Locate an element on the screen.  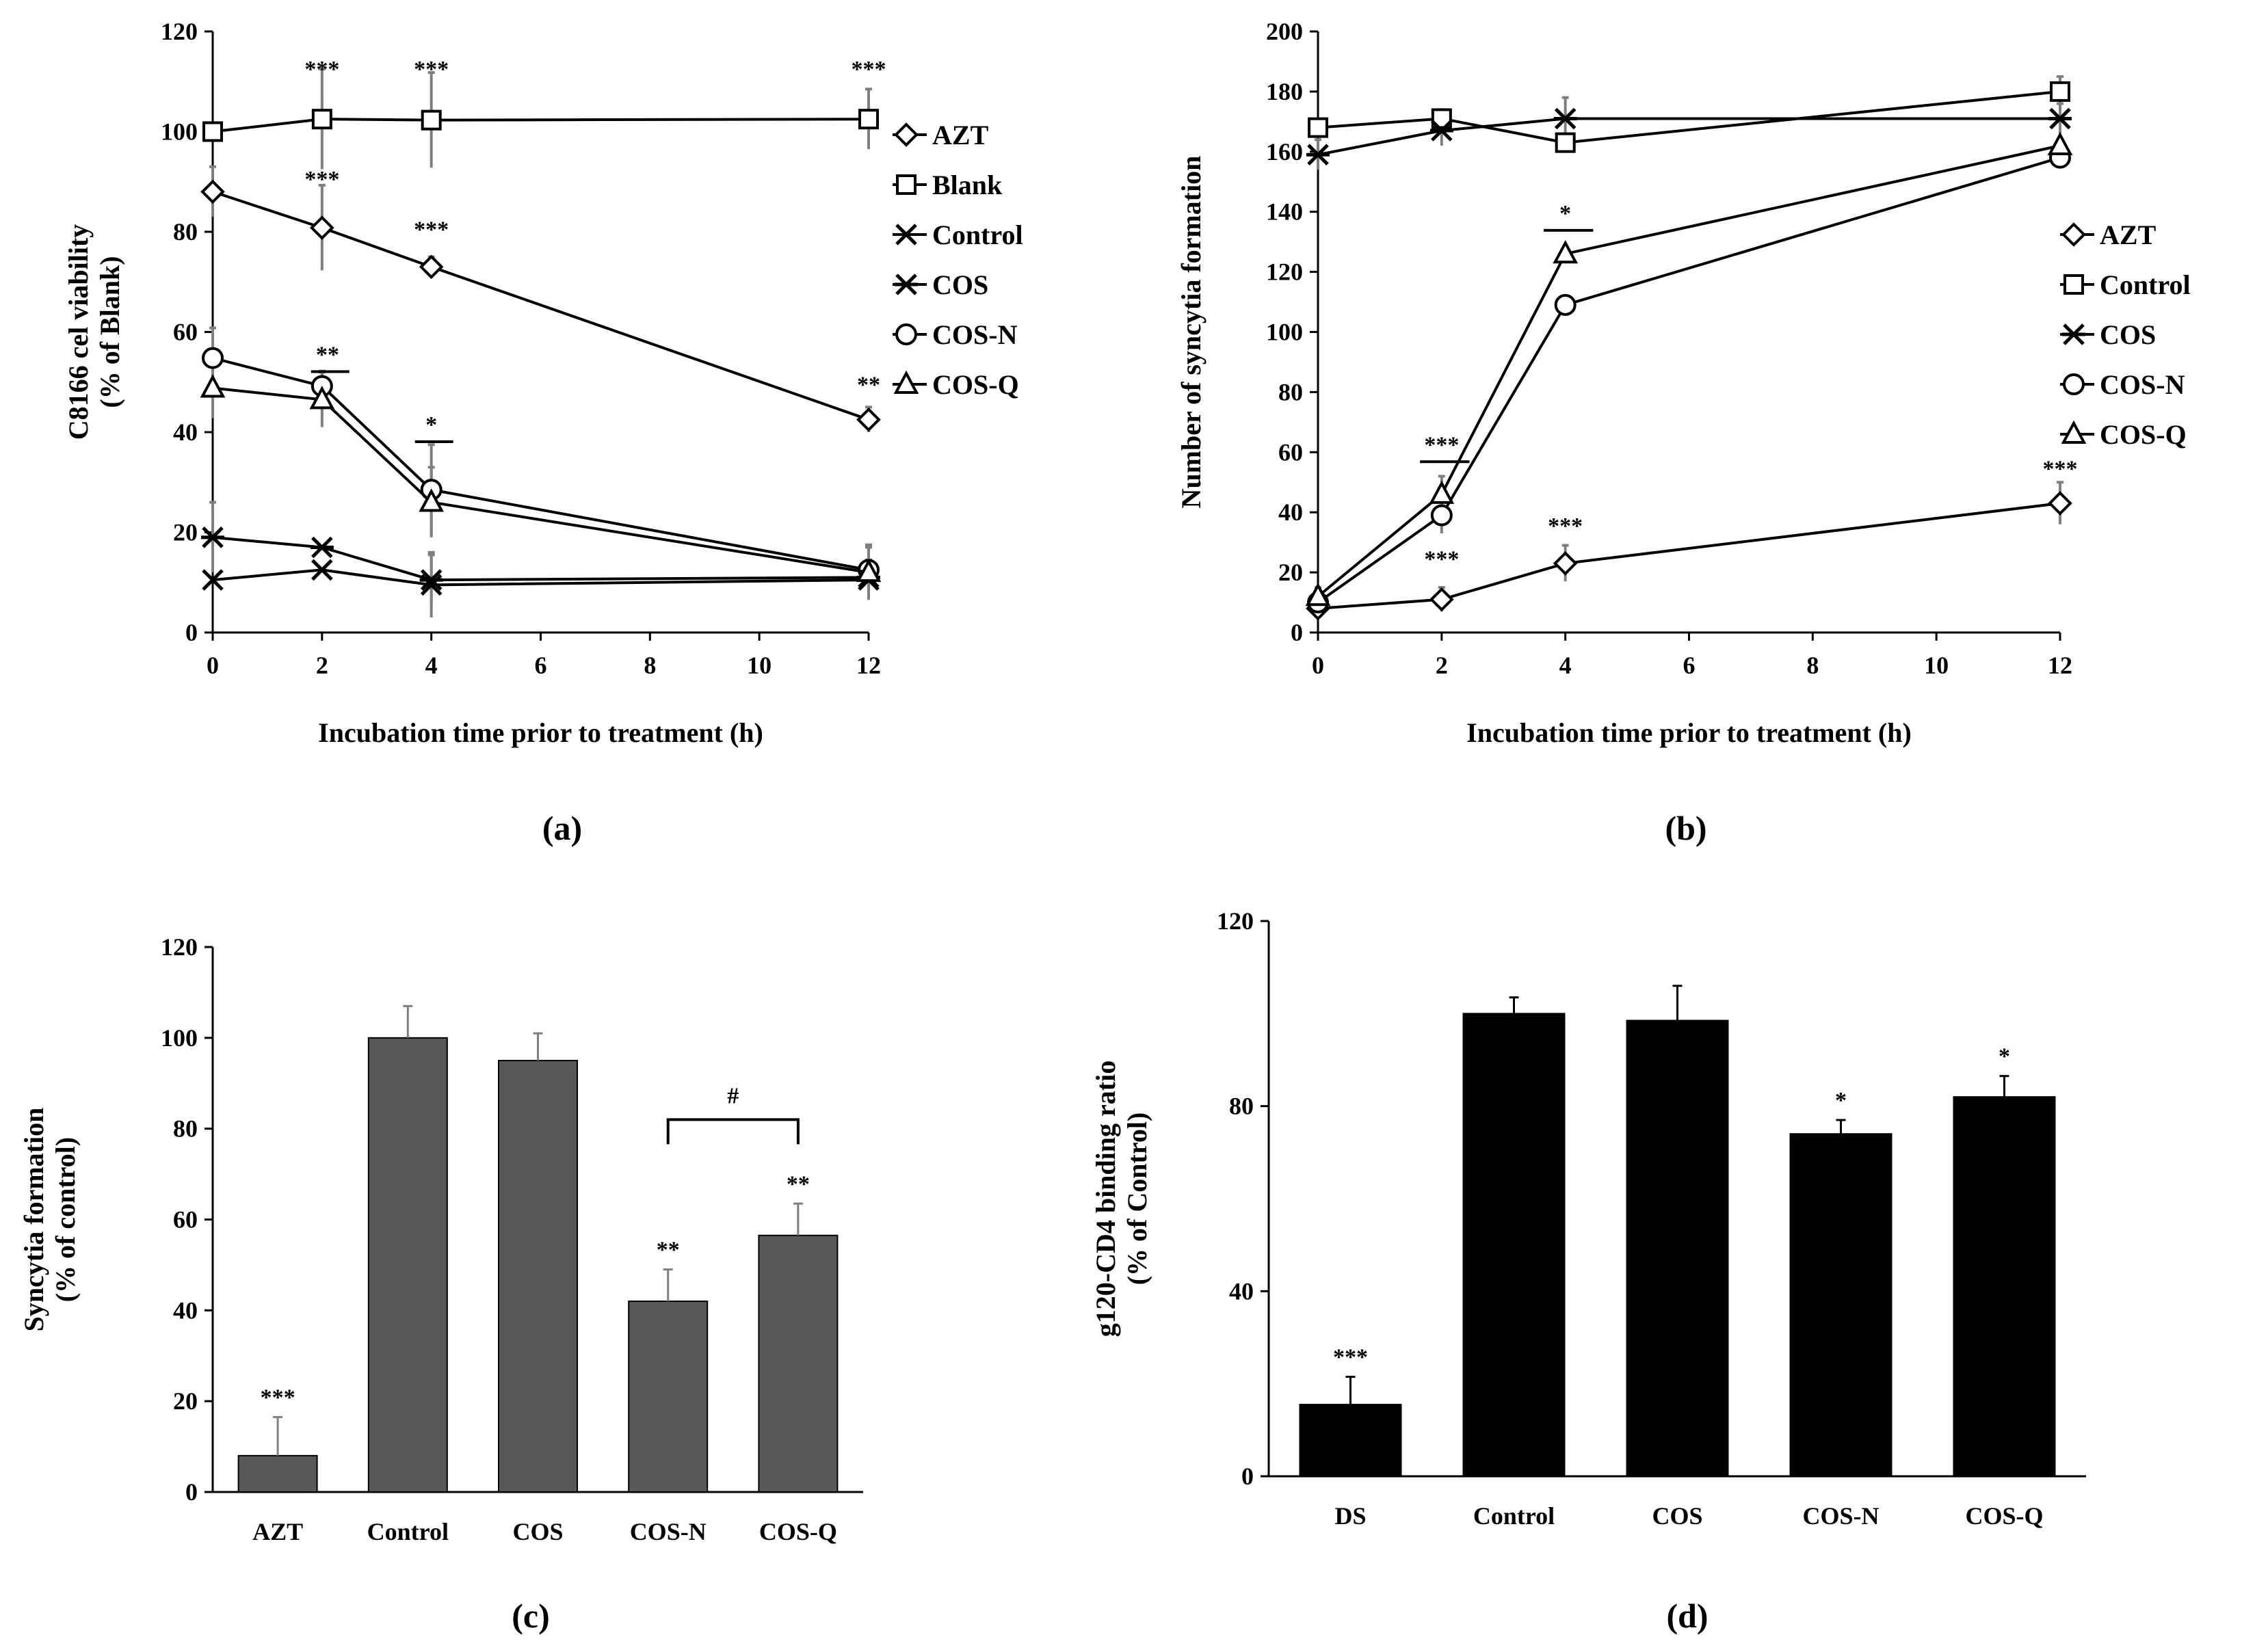
y-axis-title: g120-CD4 binding ratio is located at coordinates (1105, 1199).